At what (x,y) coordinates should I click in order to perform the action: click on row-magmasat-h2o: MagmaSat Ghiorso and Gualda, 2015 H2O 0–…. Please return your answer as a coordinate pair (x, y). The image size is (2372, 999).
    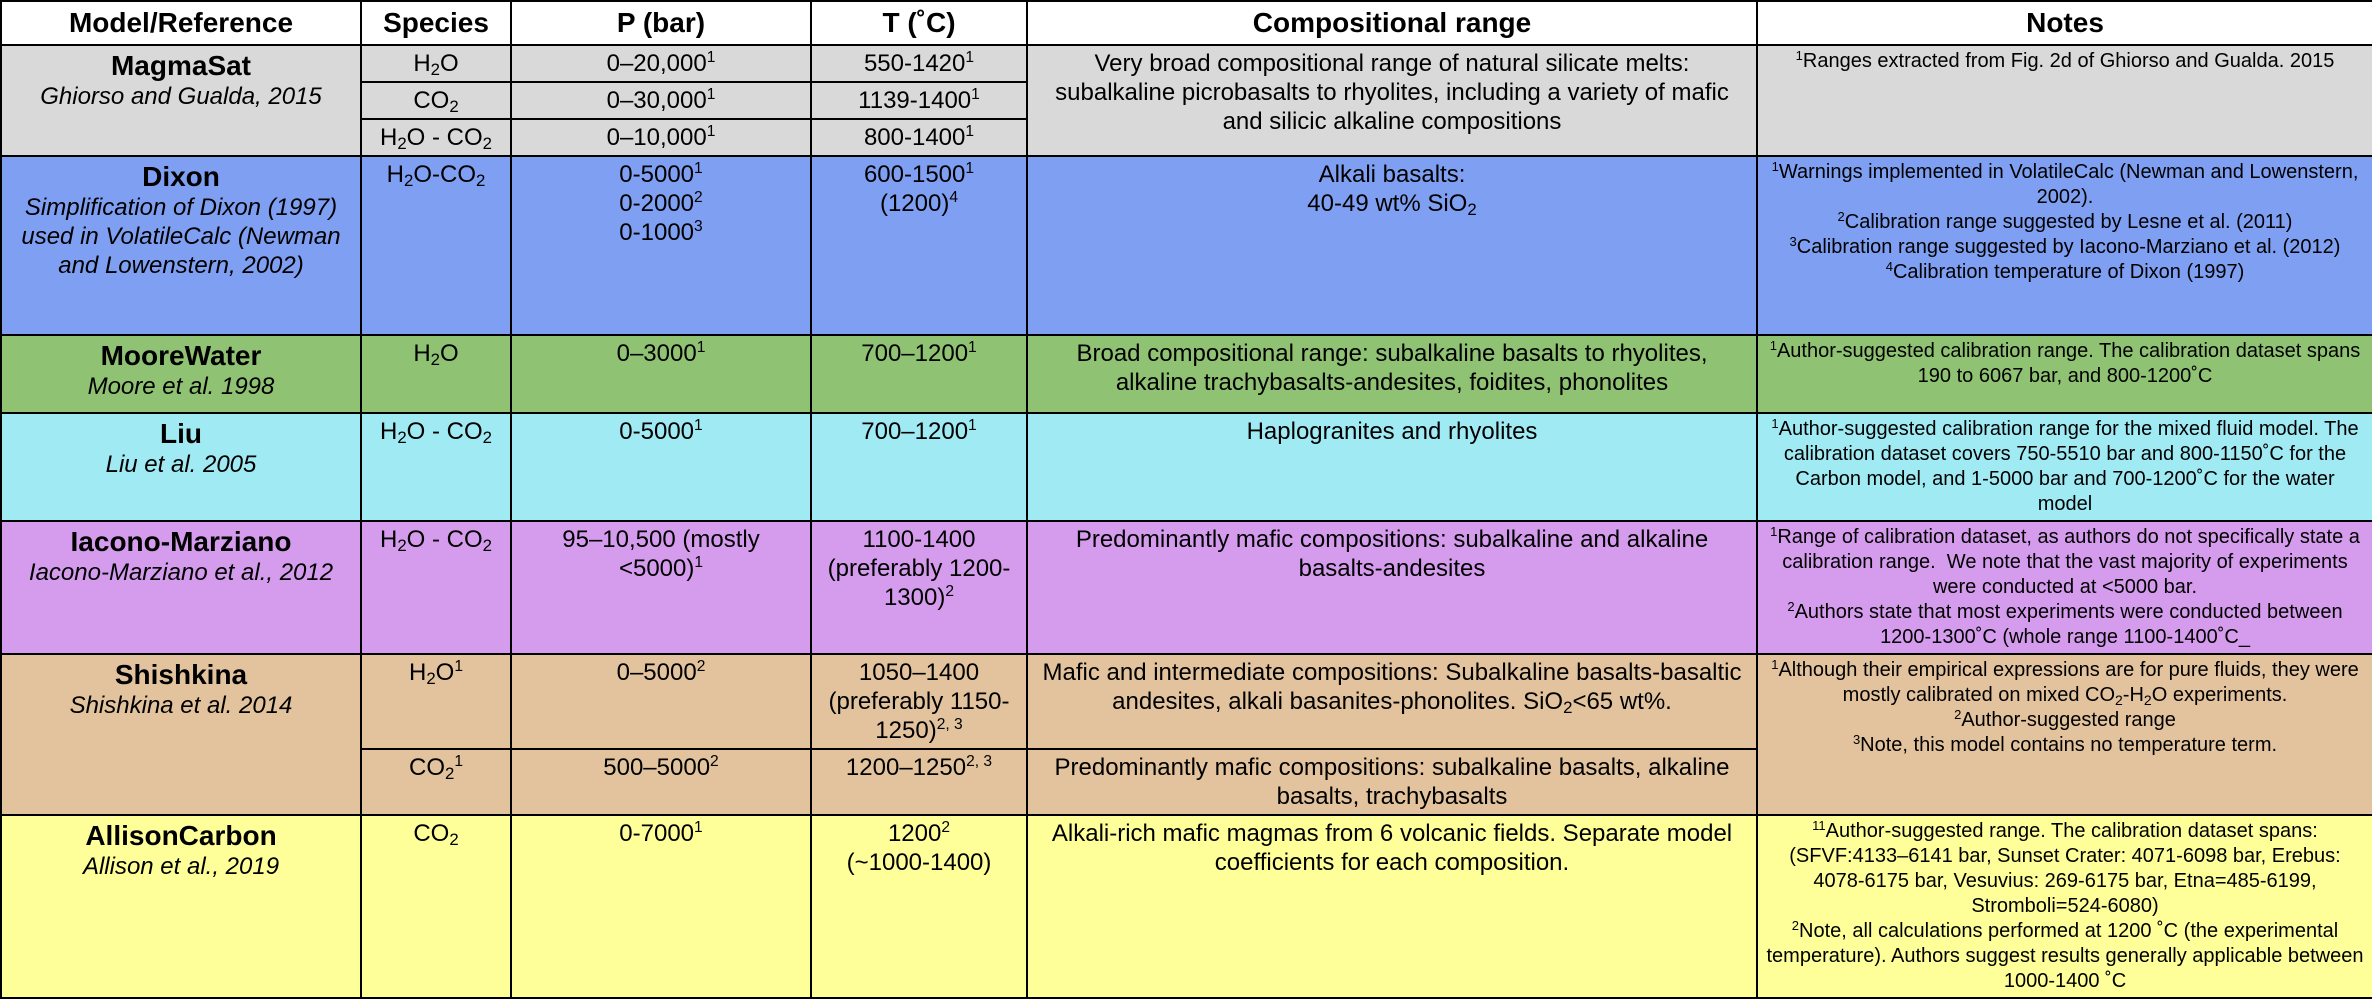
    Looking at the image, I should click on (1186, 100).